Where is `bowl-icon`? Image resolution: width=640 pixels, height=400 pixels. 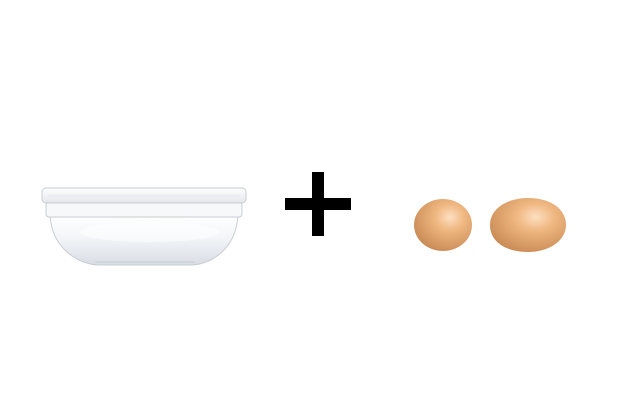 bowl-icon is located at coordinates (144, 226).